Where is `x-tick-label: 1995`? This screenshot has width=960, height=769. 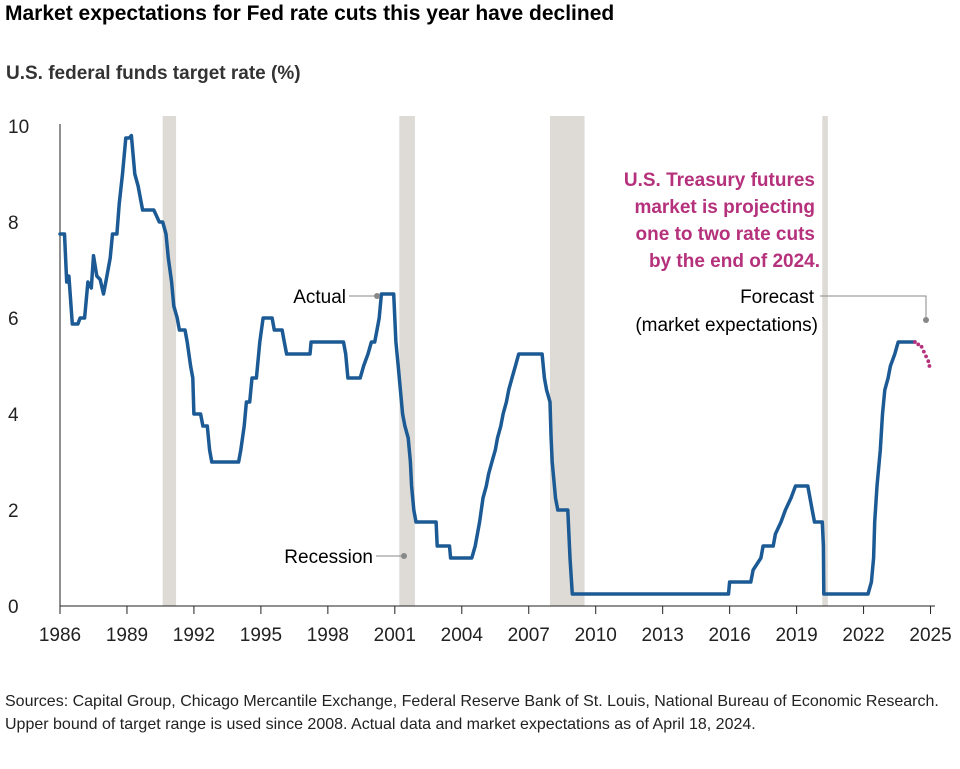 x-tick-label: 1995 is located at coordinates (261, 635).